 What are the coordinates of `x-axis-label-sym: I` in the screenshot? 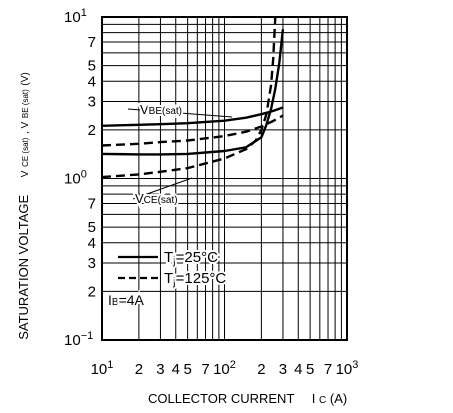 It's located at (314, 398).